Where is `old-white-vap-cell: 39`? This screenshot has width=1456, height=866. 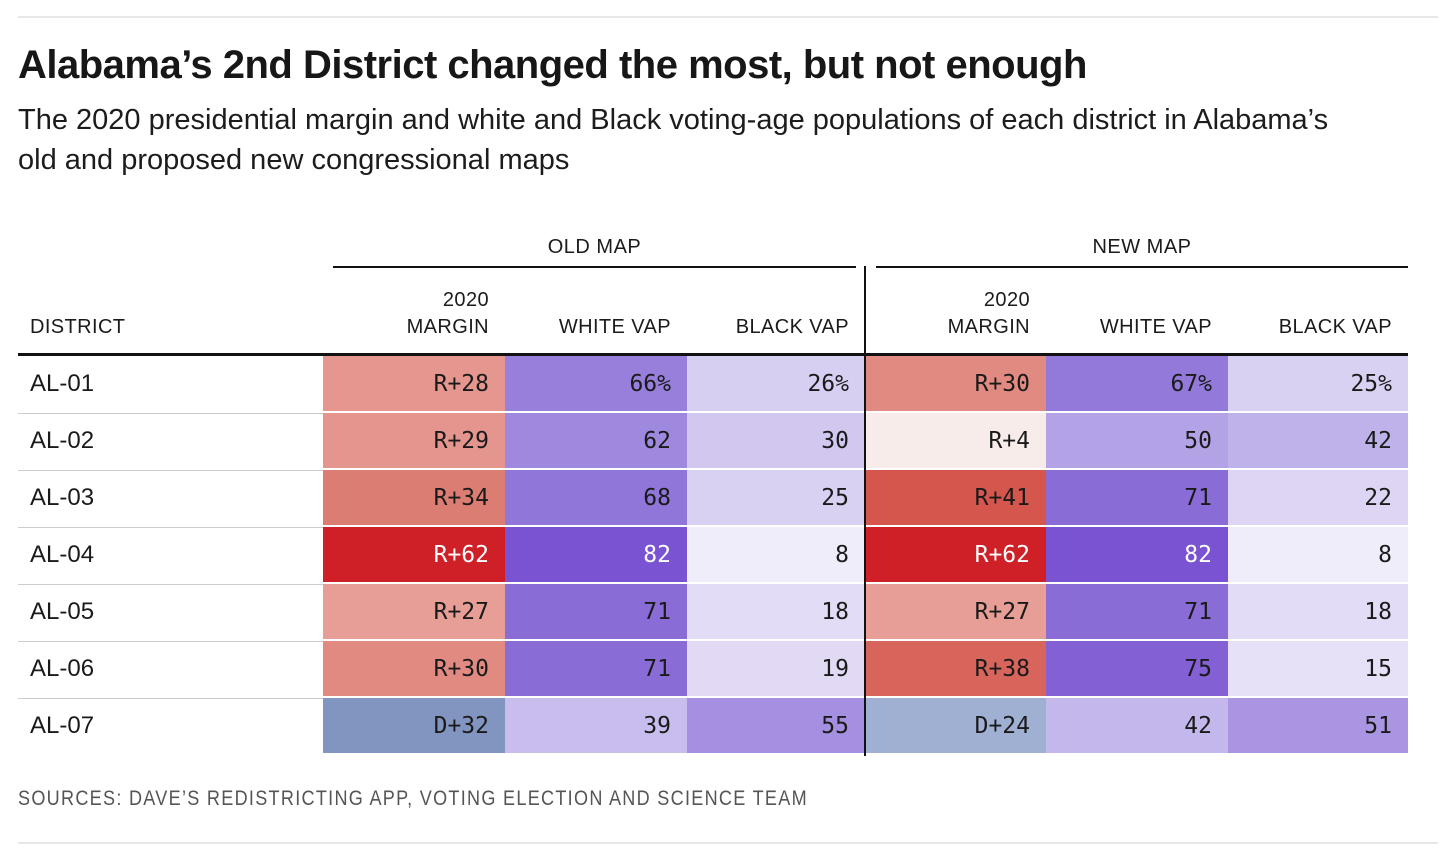
old-white-vap-cell: 39 is located at coordinates (596, 725).